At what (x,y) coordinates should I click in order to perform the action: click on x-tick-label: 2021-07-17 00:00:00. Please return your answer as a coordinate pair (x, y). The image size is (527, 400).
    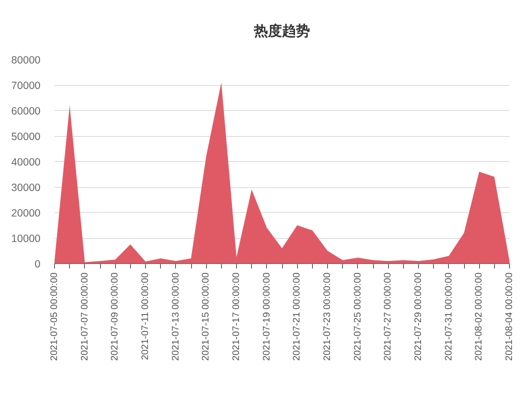
    Looking at the image, I should click on (236, 316).